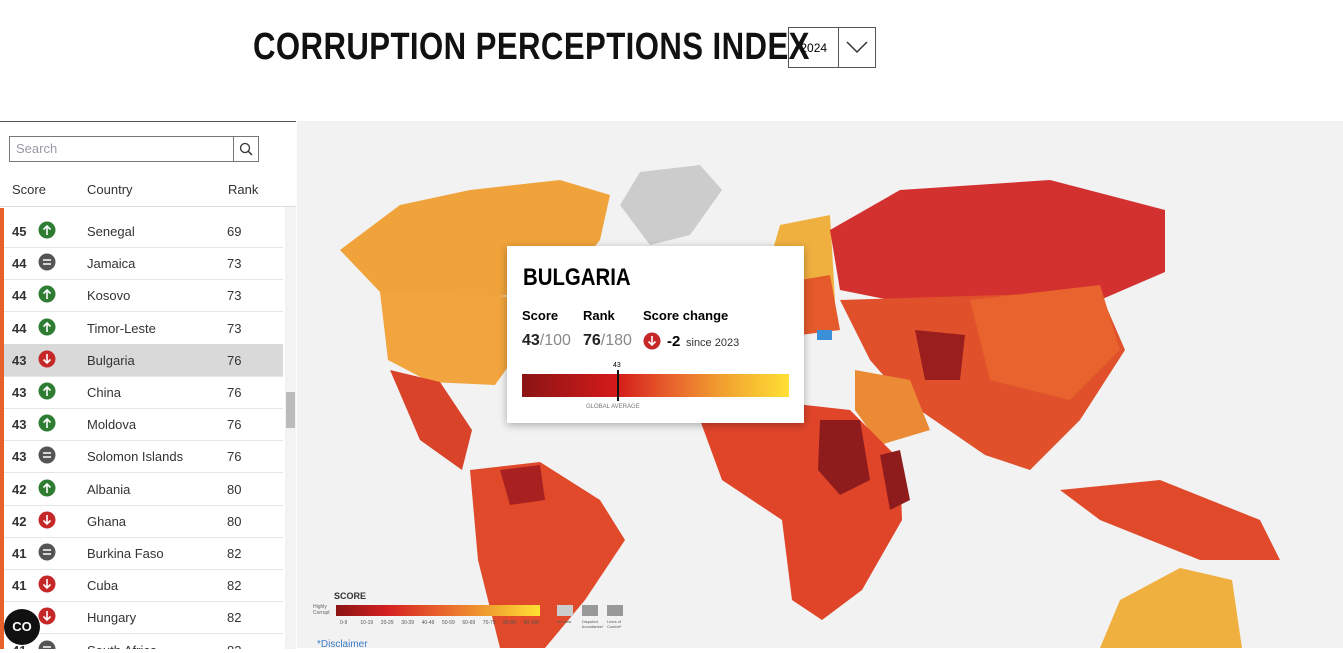 The width and height of the screenshot is (1343, 653). I want to click on country-row: 41Hungary82, so click(143, 618).